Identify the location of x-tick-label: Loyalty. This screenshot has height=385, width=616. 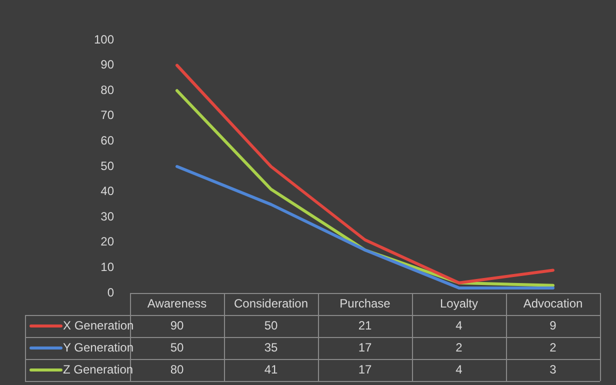
(459, 303).